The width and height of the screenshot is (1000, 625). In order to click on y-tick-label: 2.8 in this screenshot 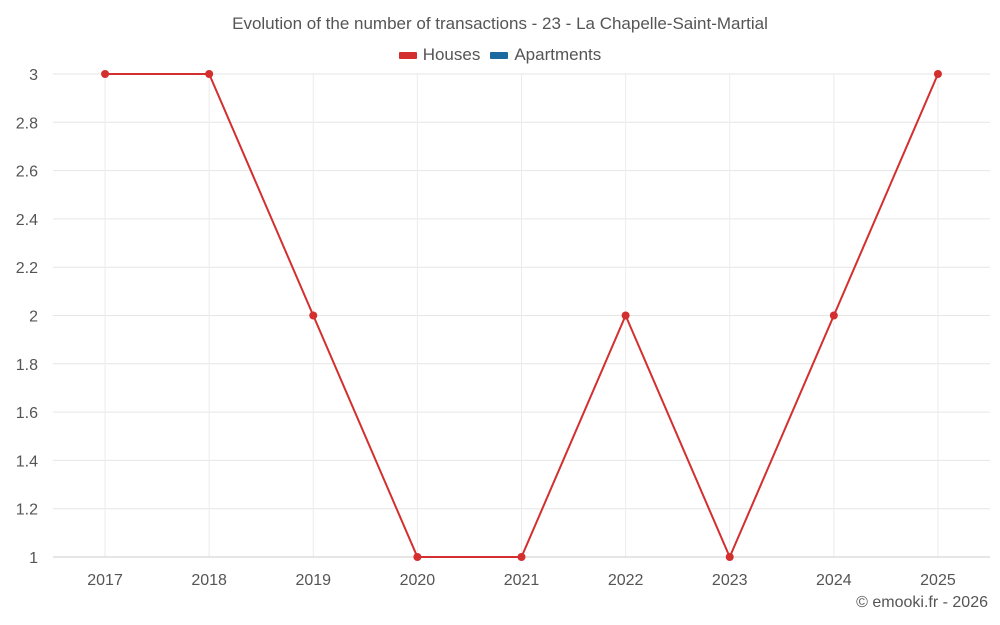, I will do `click(27, 123)`.